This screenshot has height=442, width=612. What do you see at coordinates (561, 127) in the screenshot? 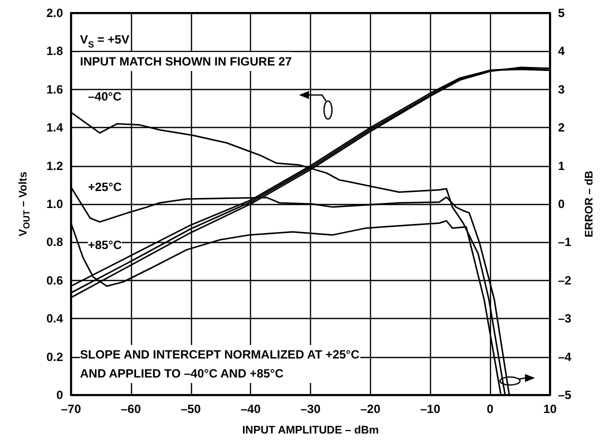
I see `y2-tick-label: 2` at bounding box center [561, 127].